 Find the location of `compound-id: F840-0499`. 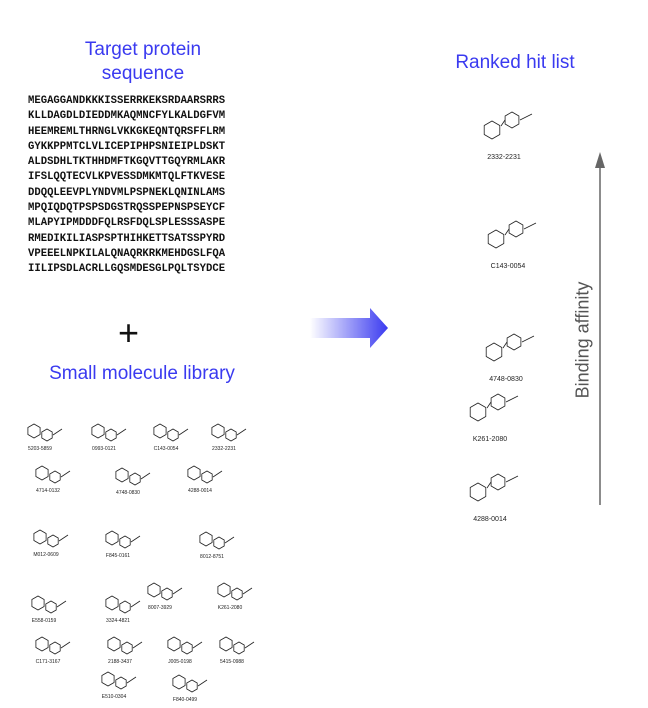

compound-id: F840-0499 is located at coordinates (185, 700).